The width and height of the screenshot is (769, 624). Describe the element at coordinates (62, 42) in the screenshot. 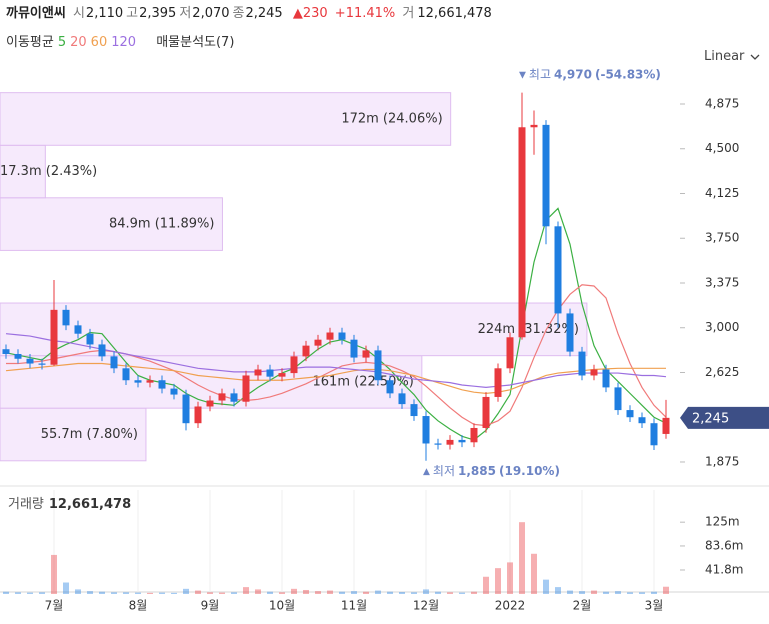

I see `ma-legend-item: 5` at that location.